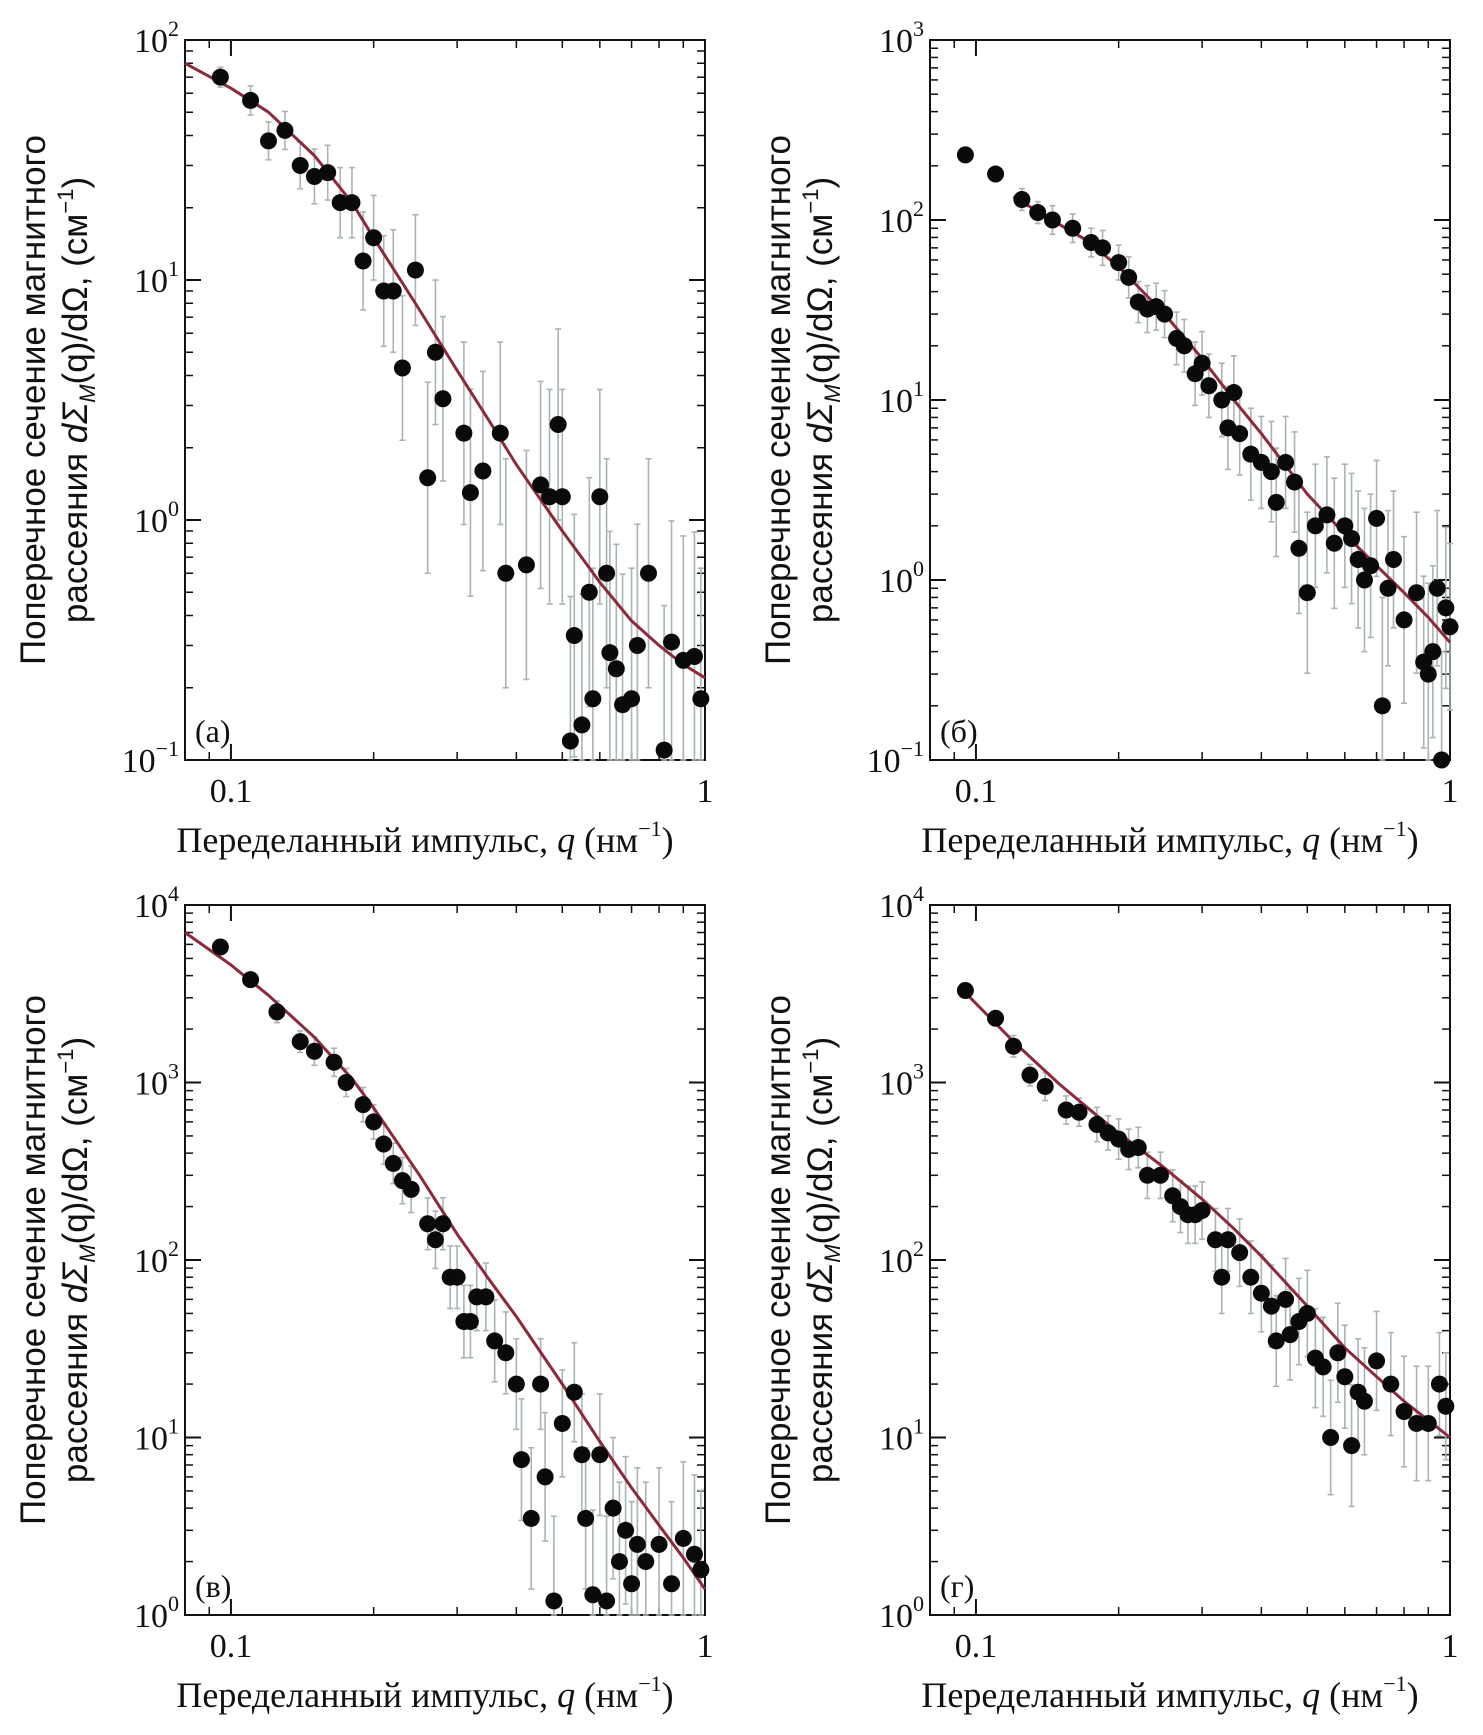  Describe the element at coordinates (901, 903) in the screenshot. I see `y-tick-label: 10⁴` at that location.